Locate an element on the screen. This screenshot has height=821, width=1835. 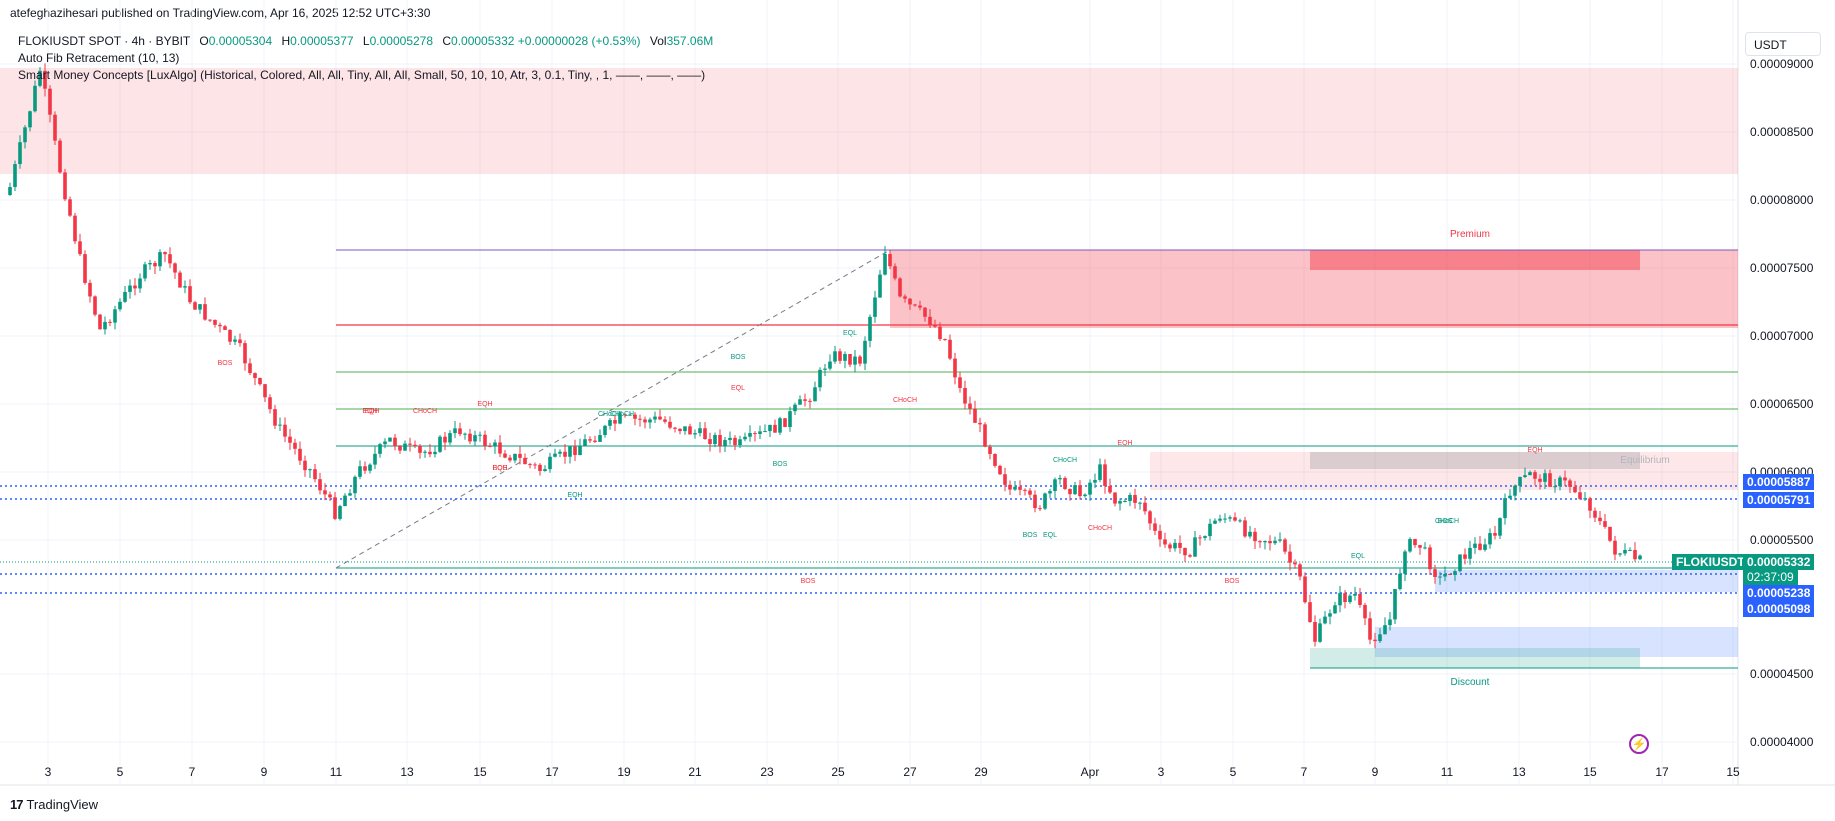
indicator-fib: Auto Fib Retracement (10, 13) is located at coordinates (99, 58).